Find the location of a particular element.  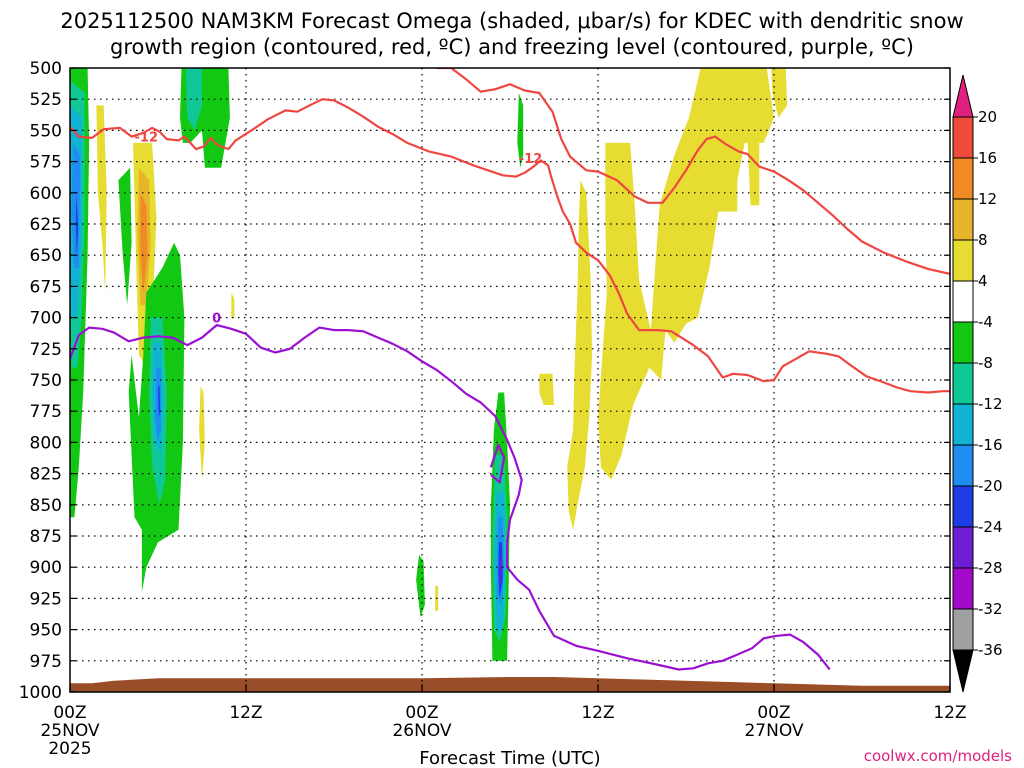

y-tick-label-825: 825 is located at coordinates (46, 475).